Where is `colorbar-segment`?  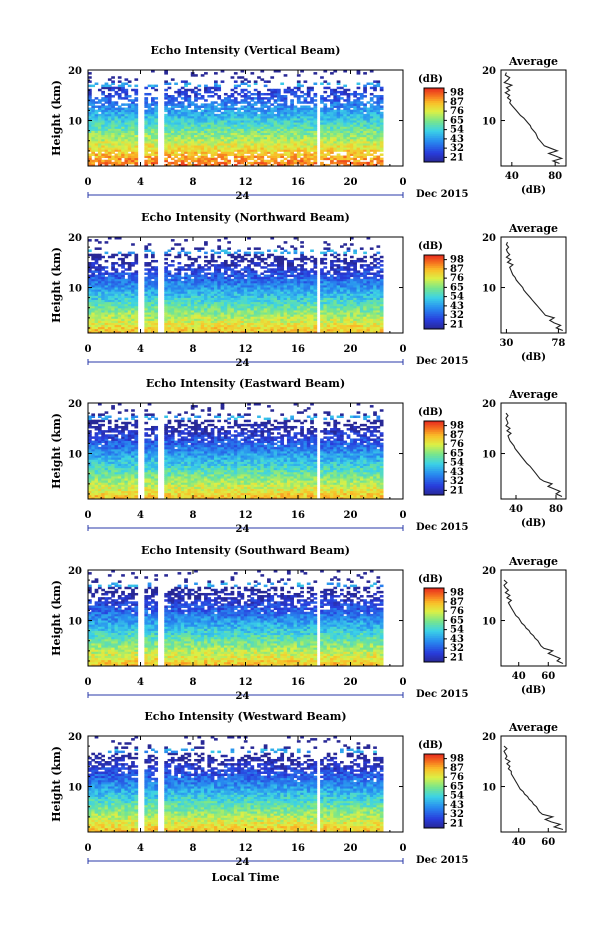
colorbar-segment is located at coordinates (434, 91).